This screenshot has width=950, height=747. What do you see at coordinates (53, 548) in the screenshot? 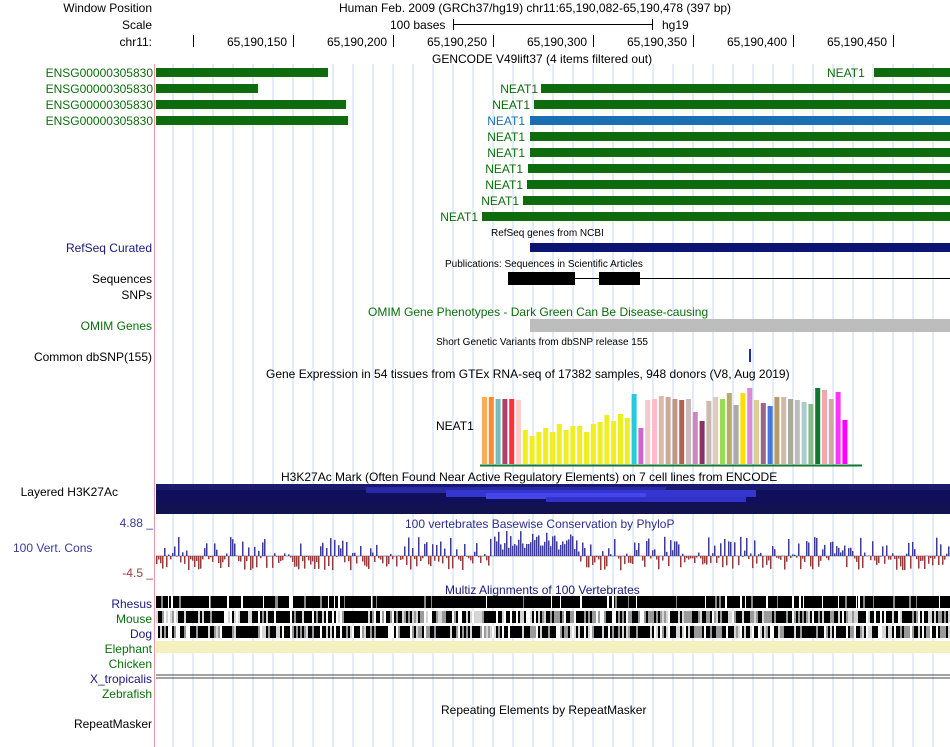
I see `phylop-track-label: 100 Vert. Cons` at bounding box center [53, 548].